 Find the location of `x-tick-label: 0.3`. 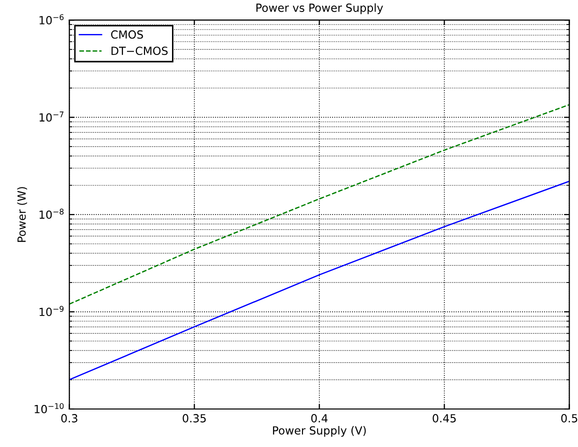

x-tick-label: 0.3 is located at coordinates (69, 418).